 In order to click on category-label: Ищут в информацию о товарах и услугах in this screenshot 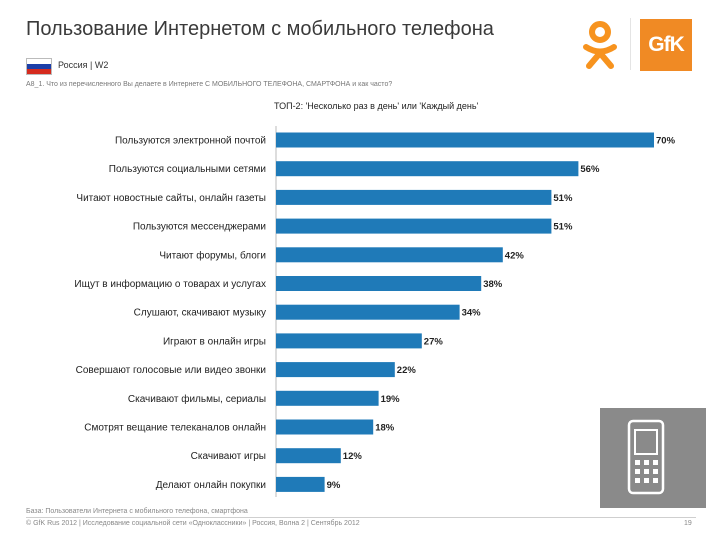, I will do `click(170, 284)`.